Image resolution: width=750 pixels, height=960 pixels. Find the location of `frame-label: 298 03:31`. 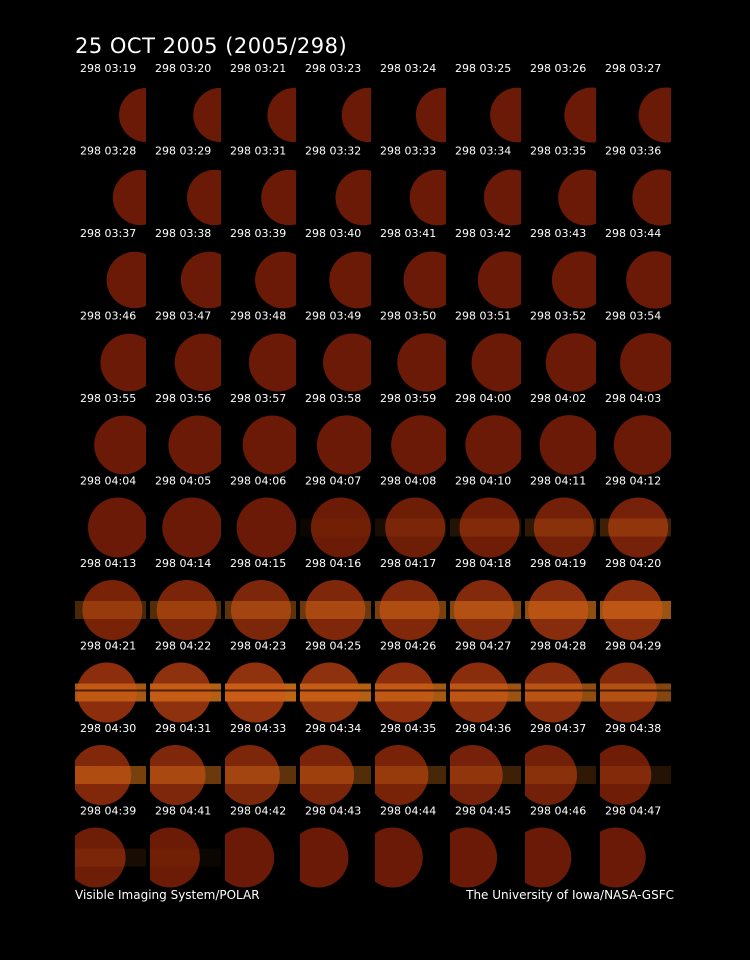

frame-label: 298 03:31 is located at coordinates (258, 151).